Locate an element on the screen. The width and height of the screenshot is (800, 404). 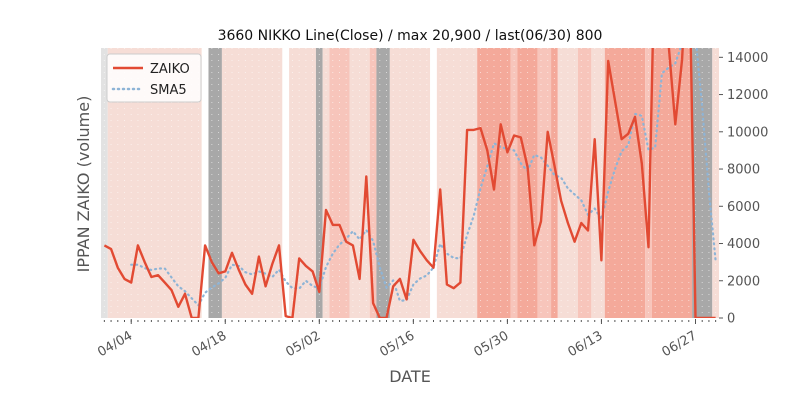
y-axis: 0 2000 4000 6000 8000 10000 12000 14000 is located at coordinates (743, 189).